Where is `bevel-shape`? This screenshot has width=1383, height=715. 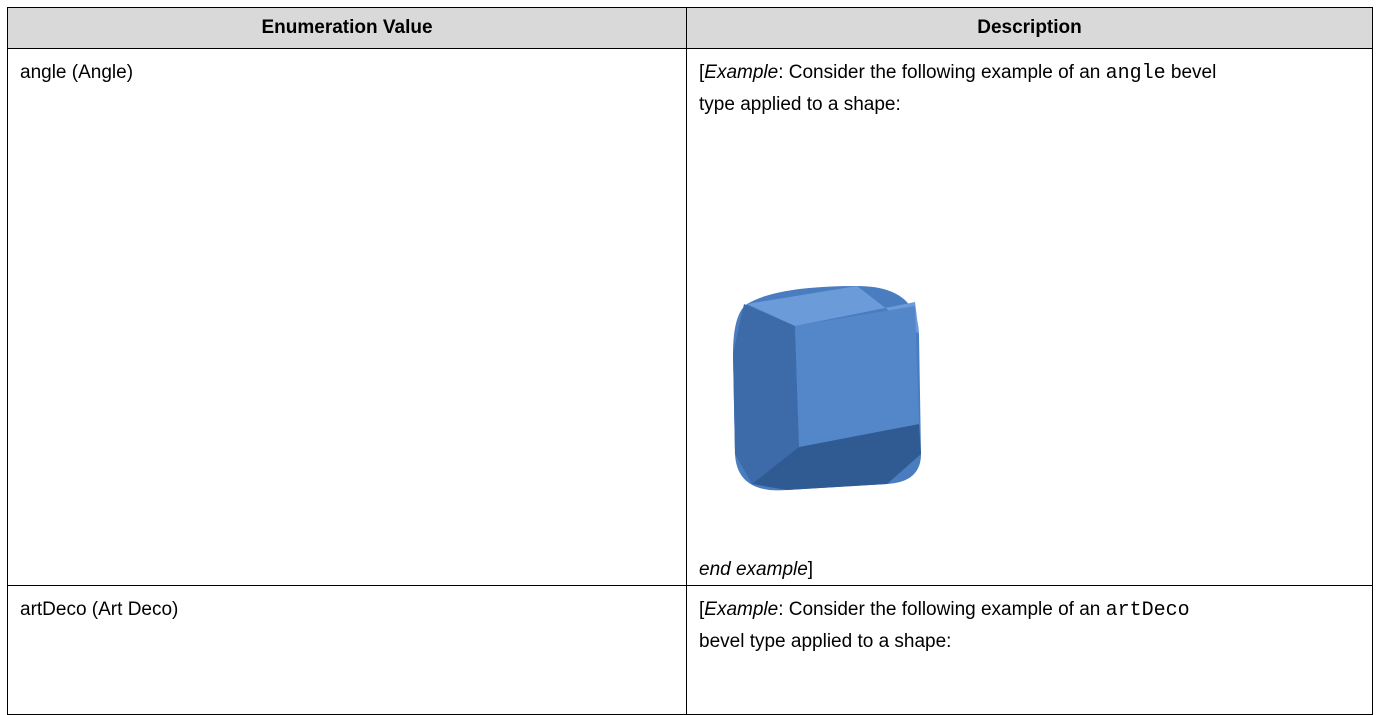 bevel-shape is located at coordinates (827, 388).